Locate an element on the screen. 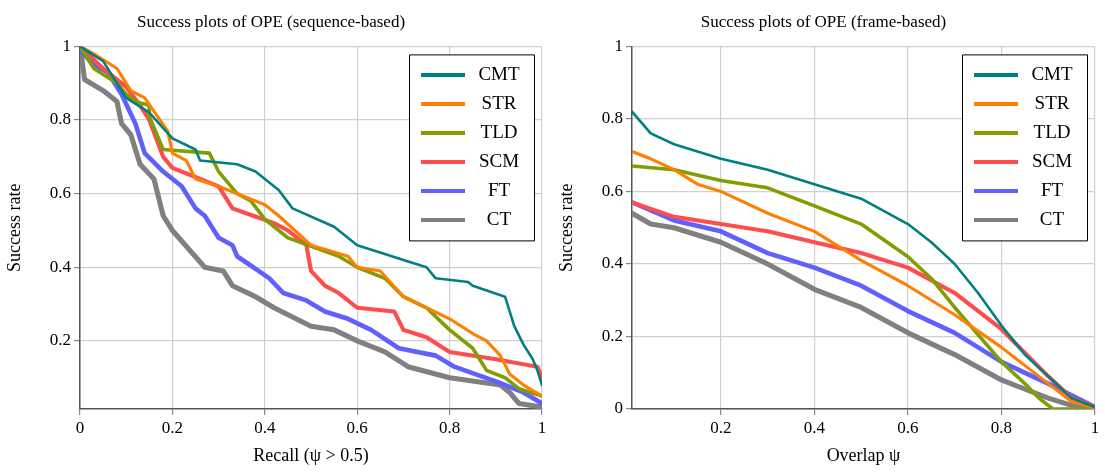  chart-title: Success plots of OPE (sequence-based) is located at coordinates (271, 21).